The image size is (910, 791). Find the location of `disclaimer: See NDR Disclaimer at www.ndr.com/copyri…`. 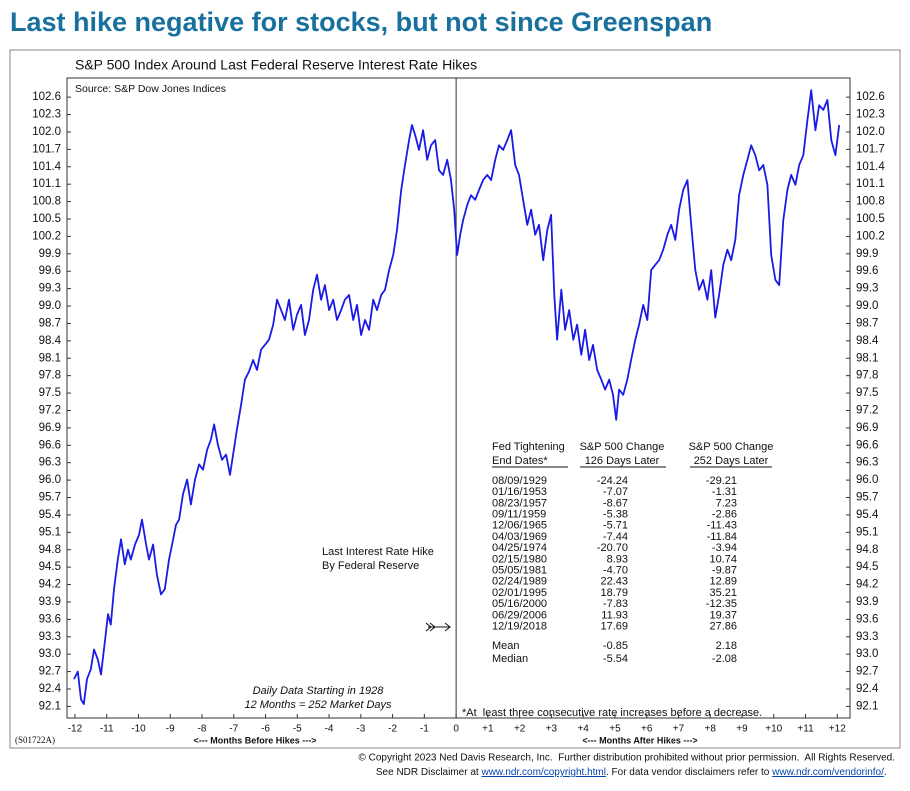

disclaimer: See NDR Disclaimer at www.ndr.com/copyri… is located at coordinates (628, 772).